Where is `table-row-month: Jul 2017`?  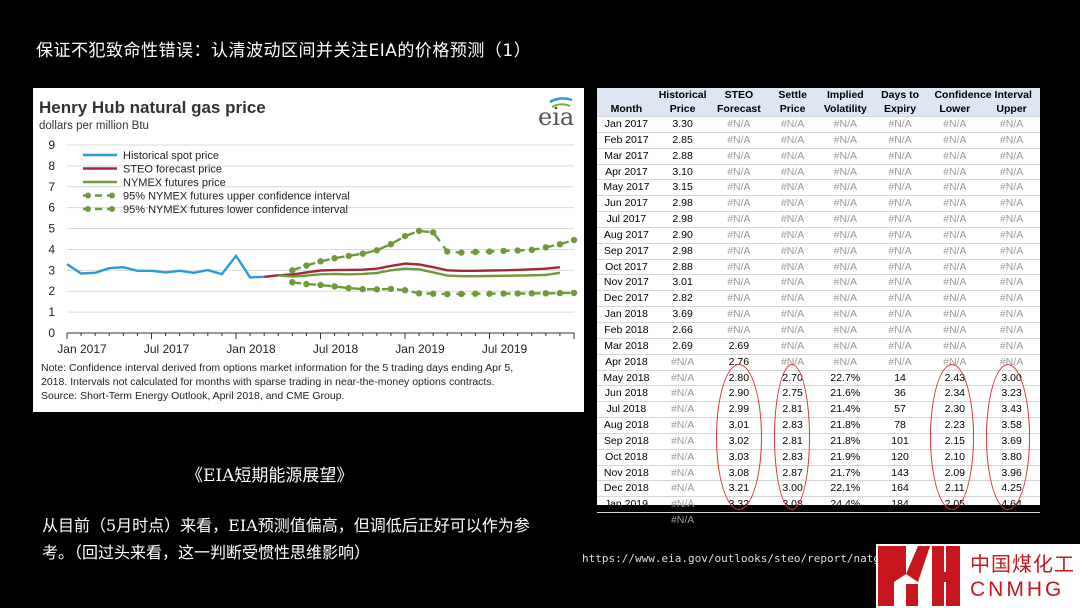
table-row-month: Jul 2017 is located at coordinates (626, 219).